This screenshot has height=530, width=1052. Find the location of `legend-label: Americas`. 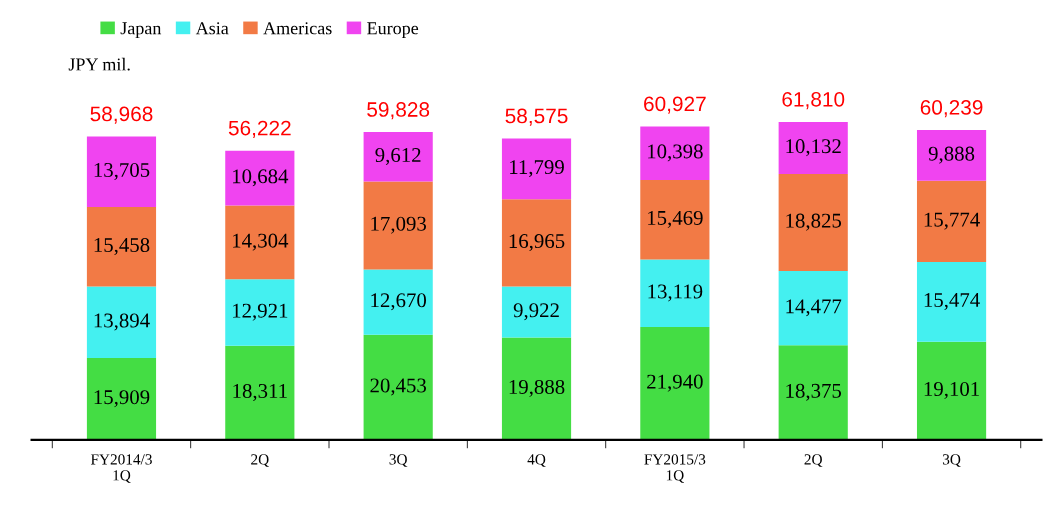

legend-label: Americas is located at coordinates (297, 28).